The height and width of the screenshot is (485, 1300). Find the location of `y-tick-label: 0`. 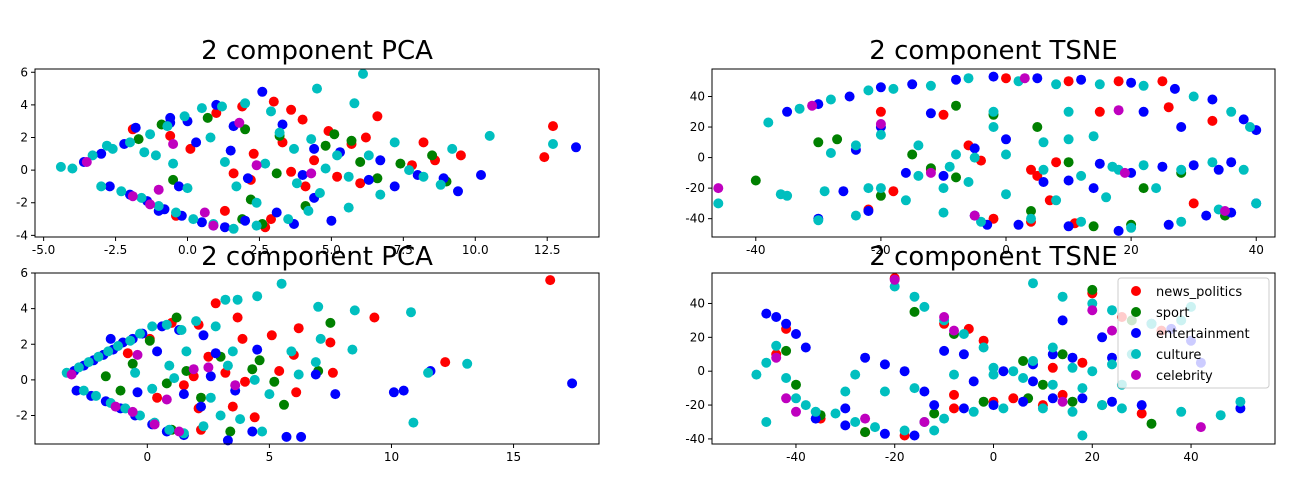

y-tick-label: 0 is located at coordinates (701, 371).